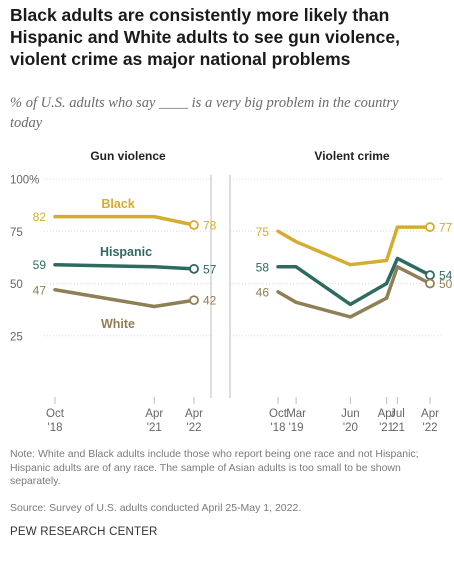 Image resolution: width=454 pixels, height=562 pixels. I want to click on violent-crime-line-white, so click(354, 292).